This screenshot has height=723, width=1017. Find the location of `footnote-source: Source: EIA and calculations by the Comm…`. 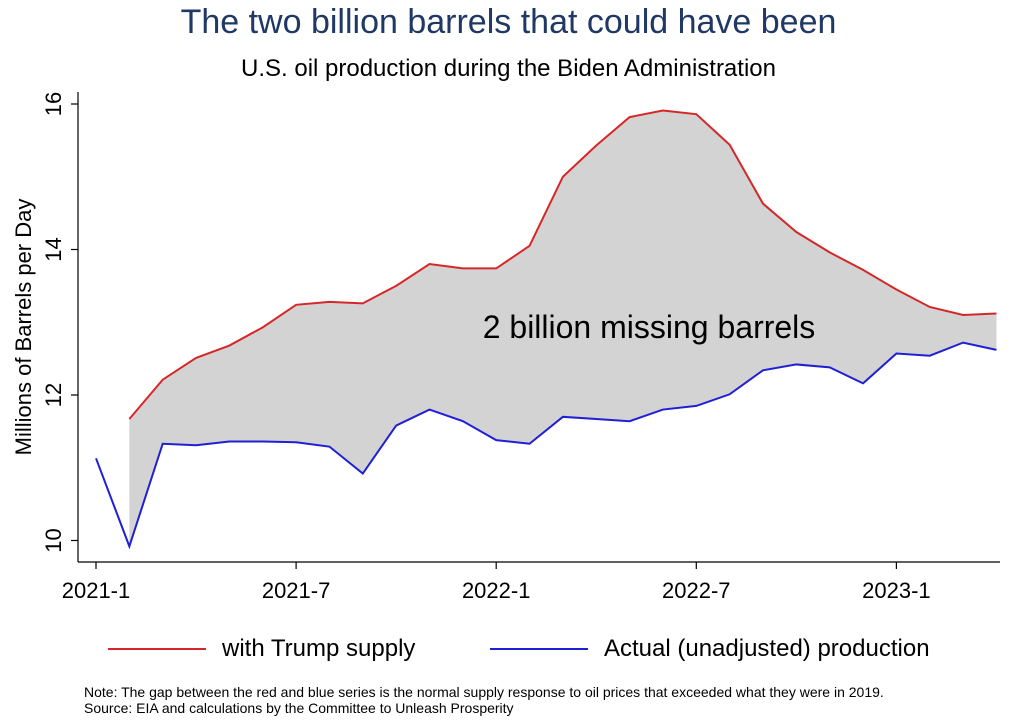

footnote-source: Source: EIA and calculations by the Comm… is located at coordinates (299, 708).